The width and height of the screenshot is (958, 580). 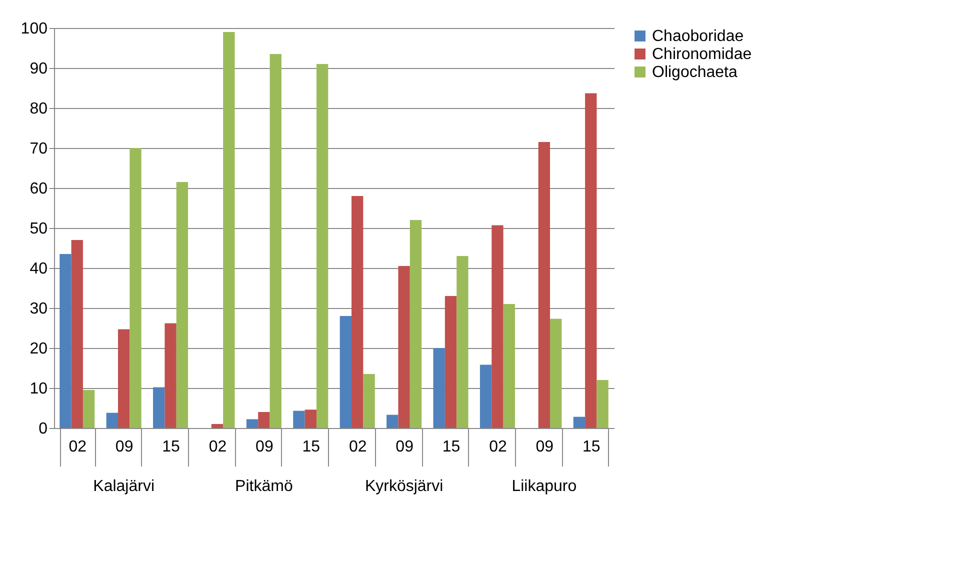 I want to click on y-tick-label: 30, so click(x=39, y=309).